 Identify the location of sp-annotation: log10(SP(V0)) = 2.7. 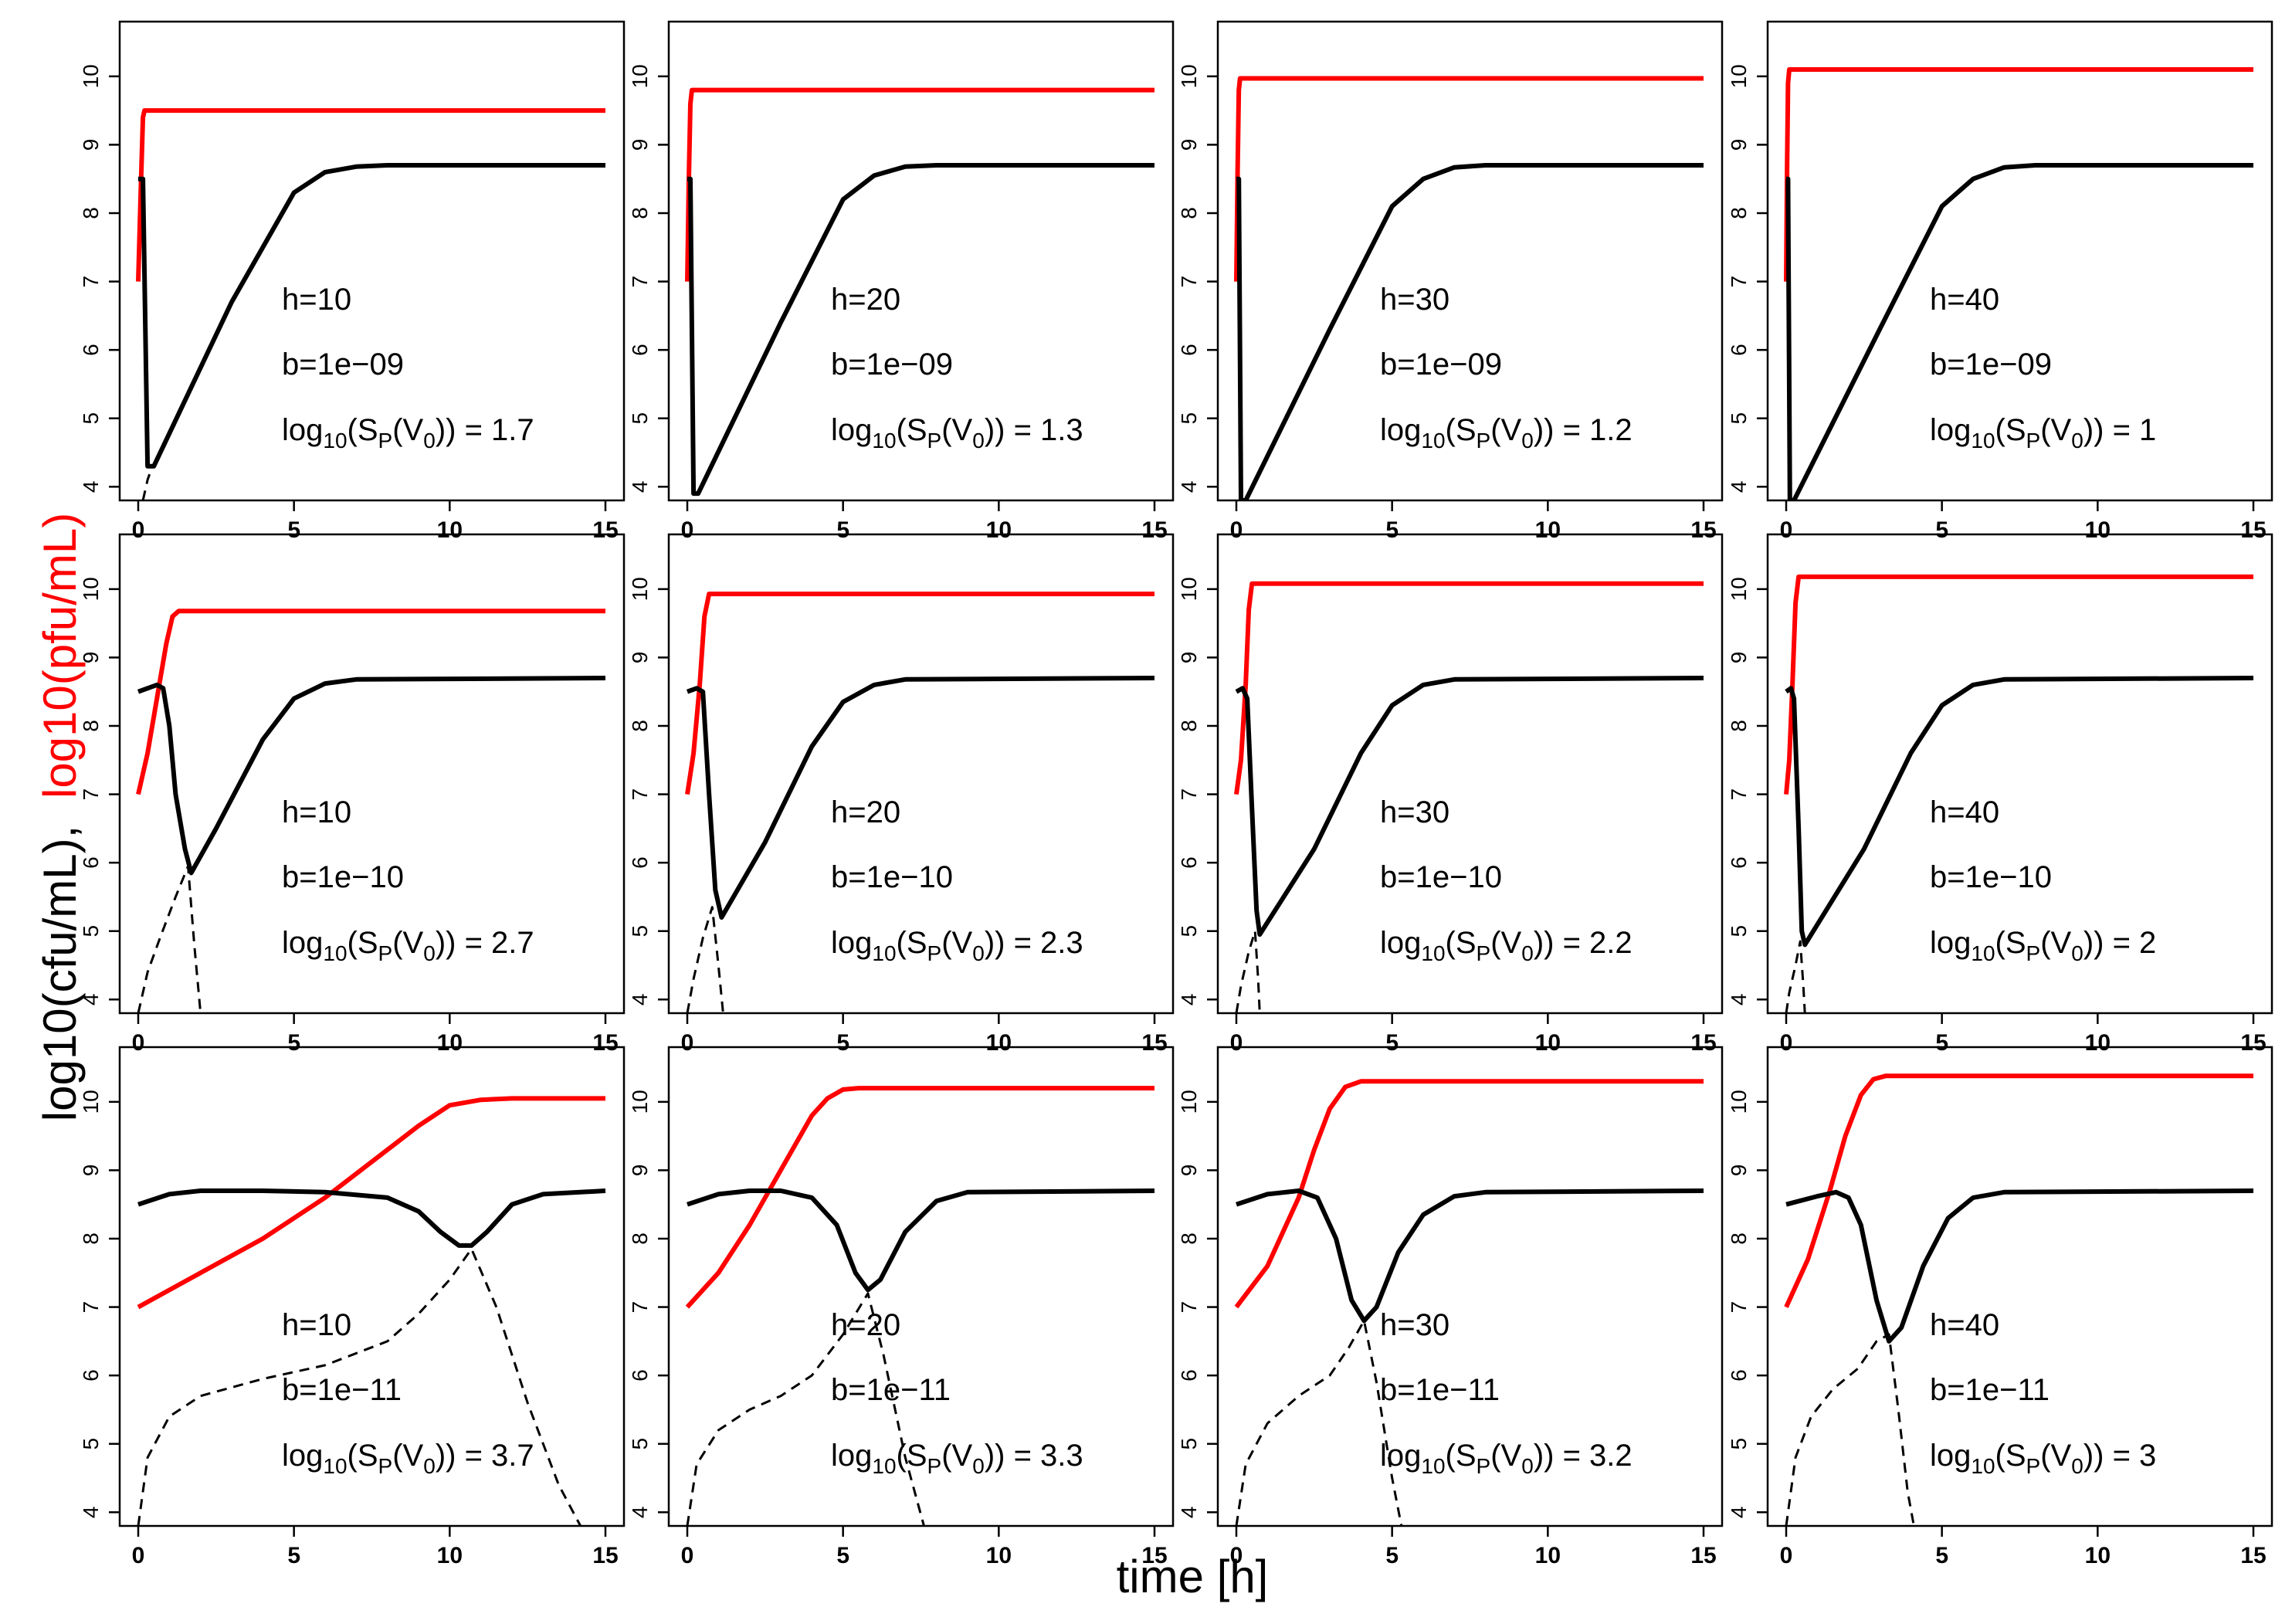
(408, 945).